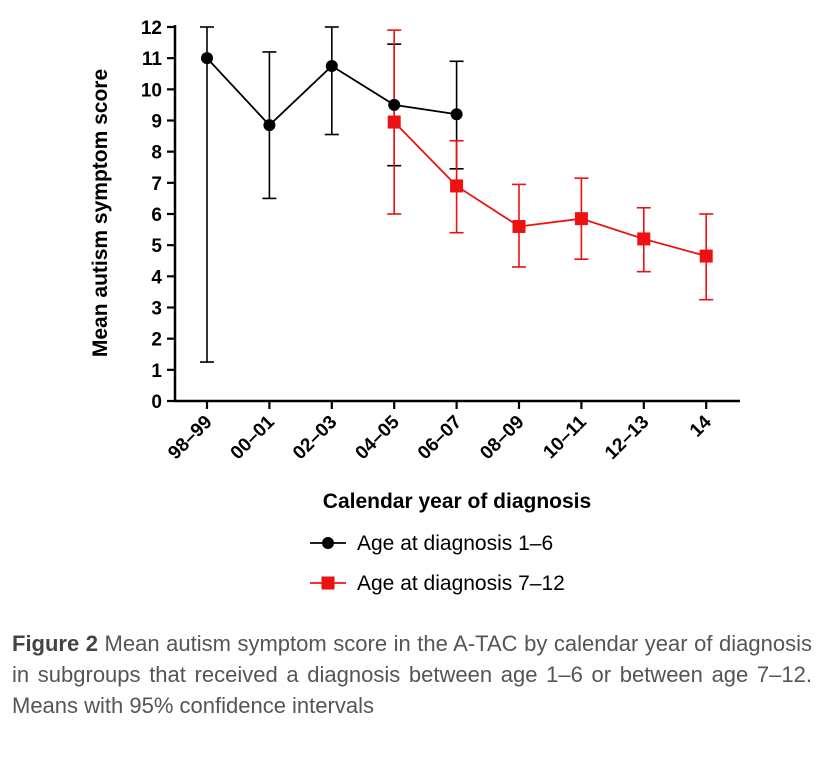 The height and width of the screenshot is (778, 826). Describe the element at coordinates (156, 184) in the screenshot. I see `y-tick-label: 7` at that location.